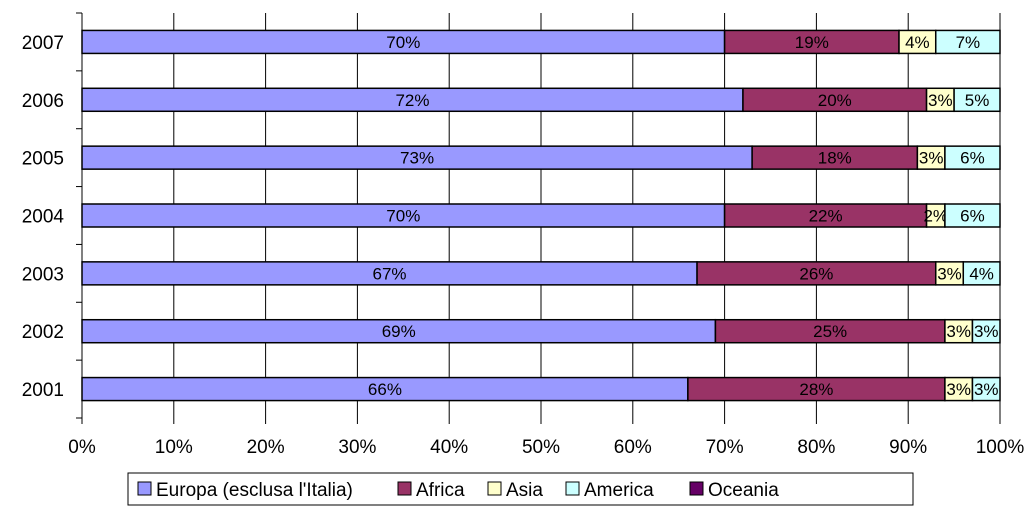  Describe the element at coordinates (908, 447) in the screenshot. I see `x-tick-label: 90%` at that location.